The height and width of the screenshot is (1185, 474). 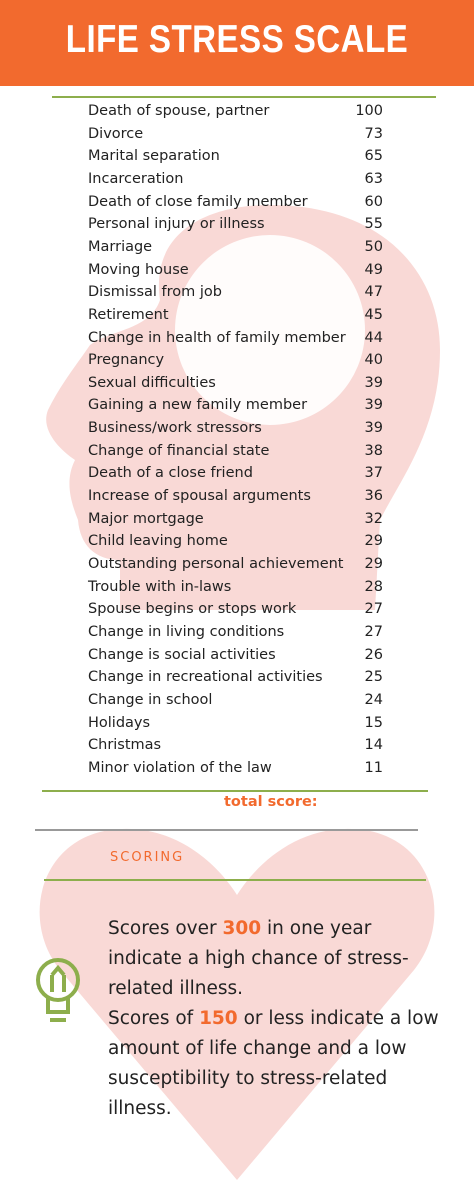 What do you see at coordinates (216, 564) in the screenshot?
I see `event-name: Outstanding personal achievement` at bounding box center [216, 564].